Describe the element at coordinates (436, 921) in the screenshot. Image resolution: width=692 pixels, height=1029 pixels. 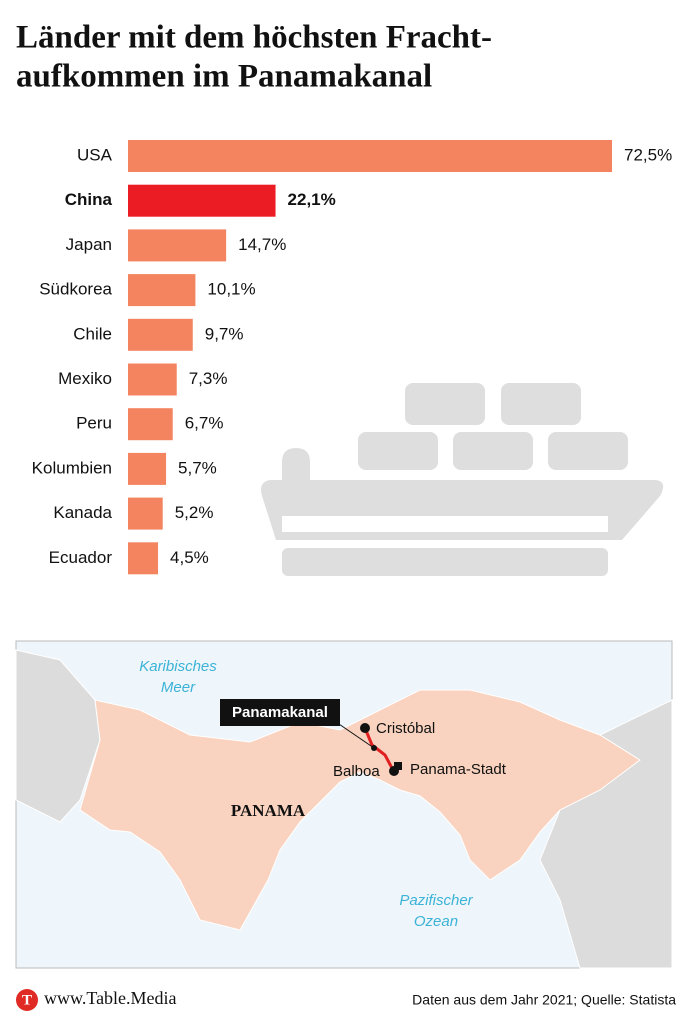
I see `sea-label: Ozean` at that location.